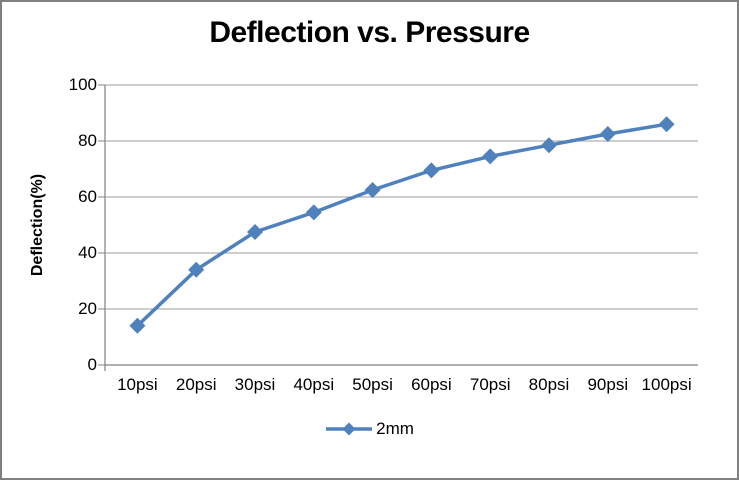 The image size is (739, 480). What do you see at coordinates (87, 252) in the screenshot?
I see `y-tick-label: 40` at bounding box center [87, 252].